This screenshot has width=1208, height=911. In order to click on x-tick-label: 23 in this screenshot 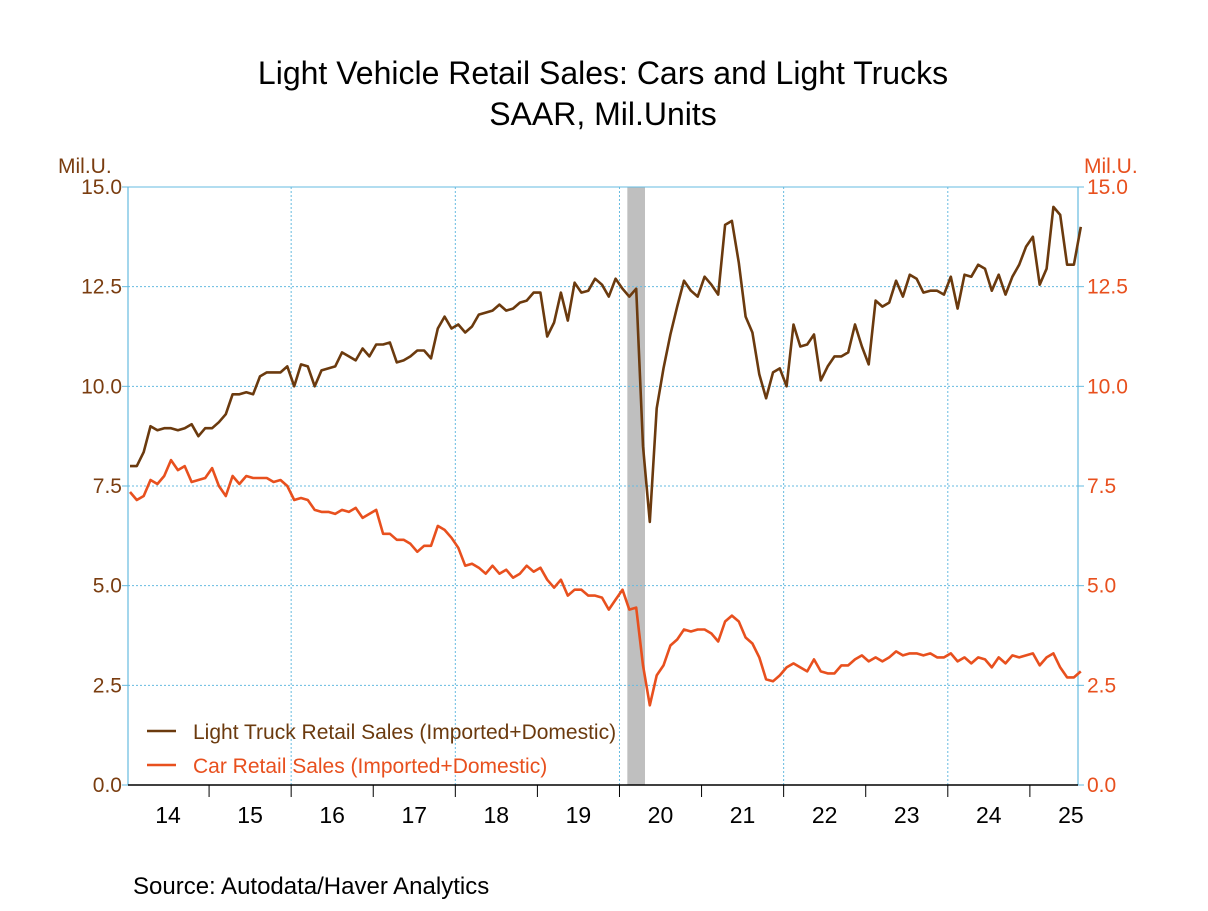, I will do `click(907, 815)`.